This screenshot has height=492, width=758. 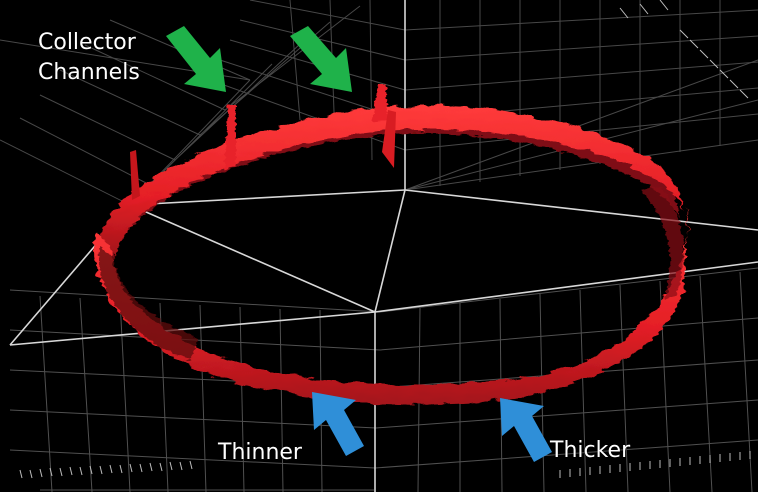 I want to click on collector-label-line-1: Collector, so click(x=87, y=42).